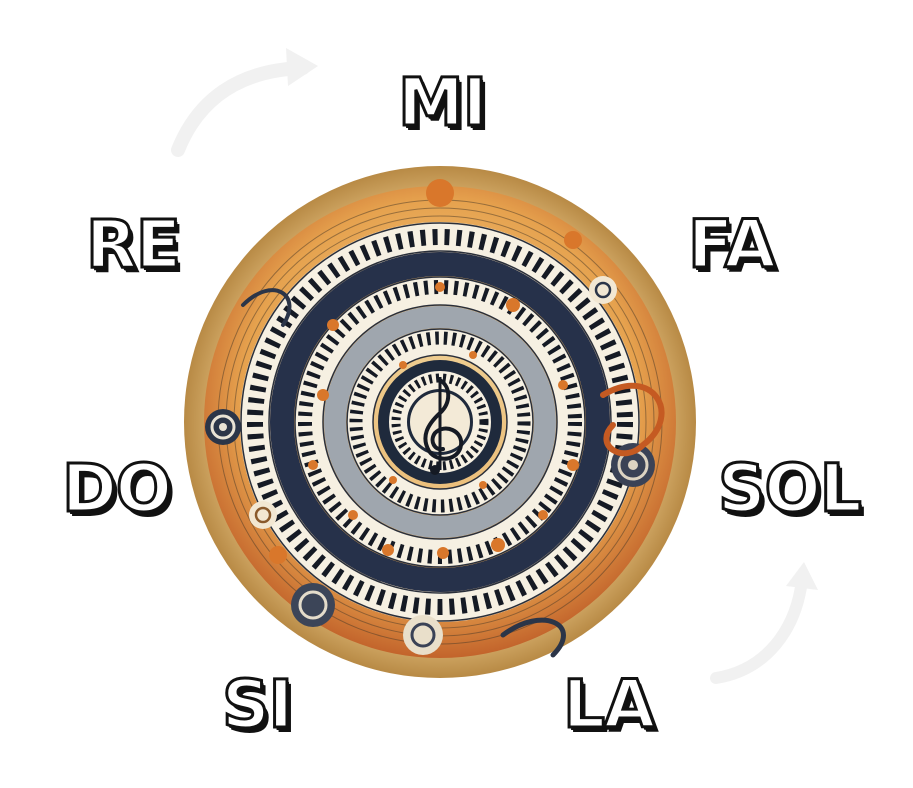  I want to click on treble-clef-icon, so click(443, 426).